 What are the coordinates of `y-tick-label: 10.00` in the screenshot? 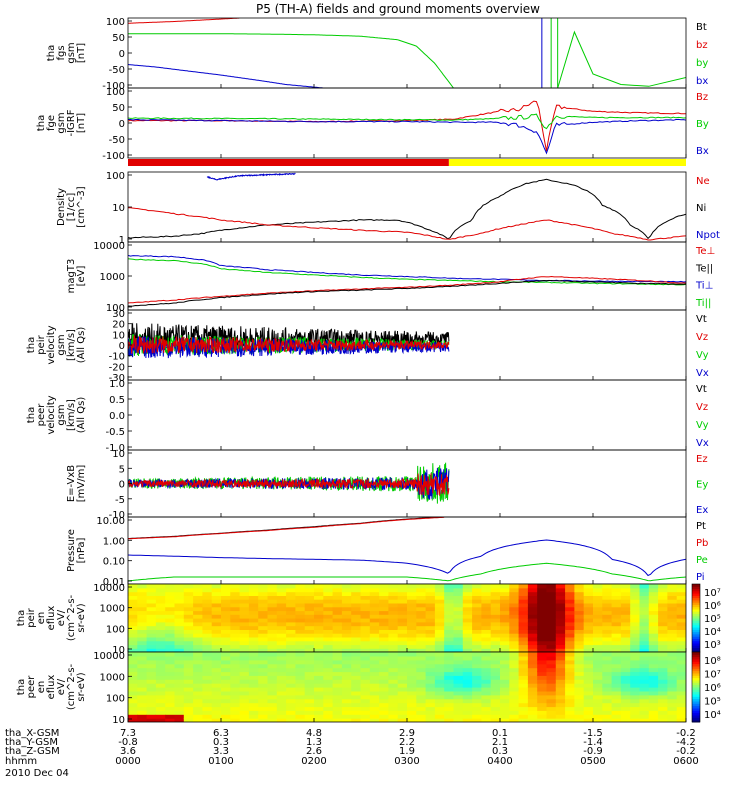 It's located at (110, 521).